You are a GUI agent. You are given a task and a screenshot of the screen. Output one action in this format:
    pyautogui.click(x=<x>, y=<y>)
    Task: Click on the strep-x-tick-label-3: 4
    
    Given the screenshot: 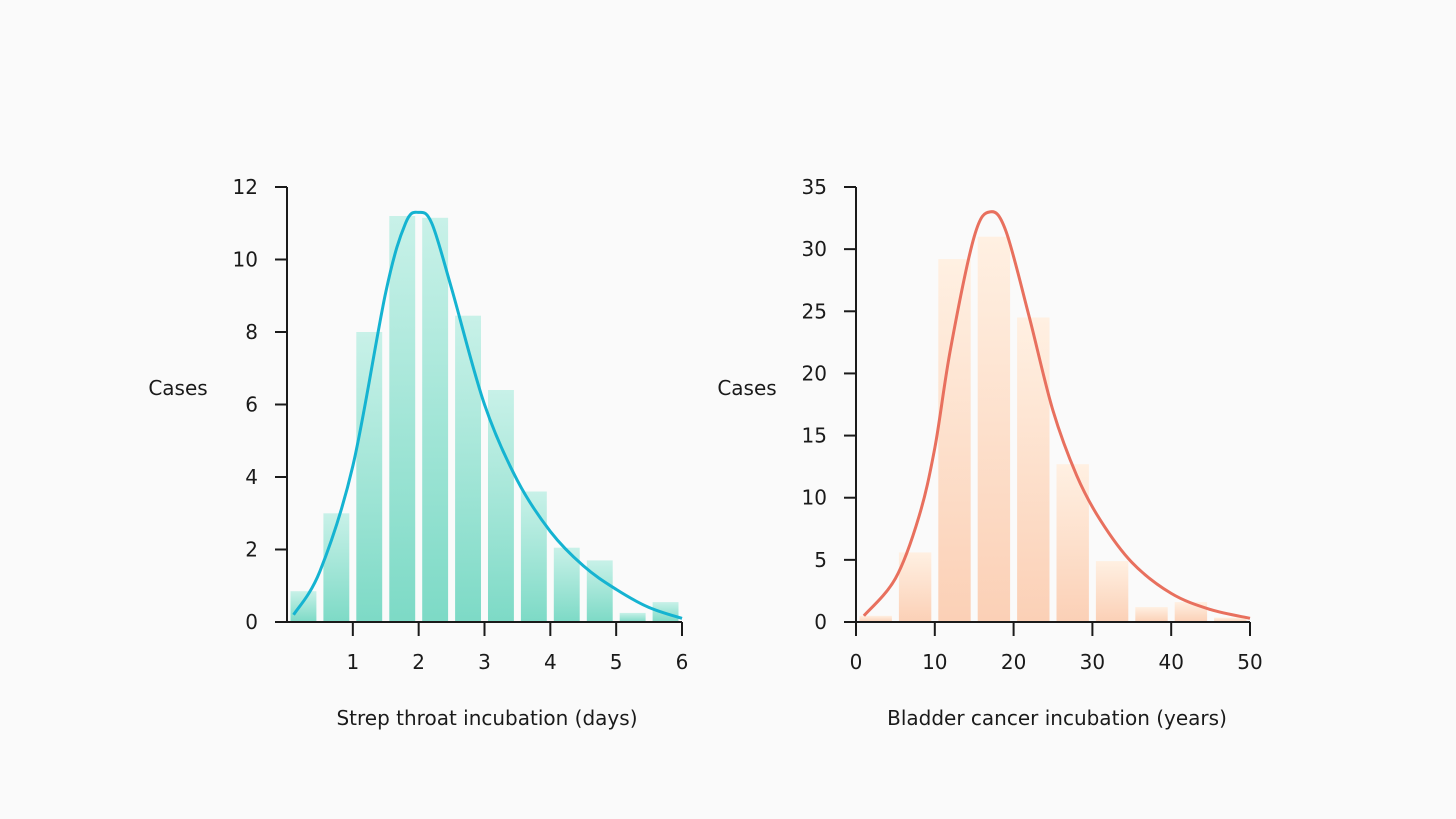 What is the action you would take?
    pyautogui.click(x=550, y=662)
    